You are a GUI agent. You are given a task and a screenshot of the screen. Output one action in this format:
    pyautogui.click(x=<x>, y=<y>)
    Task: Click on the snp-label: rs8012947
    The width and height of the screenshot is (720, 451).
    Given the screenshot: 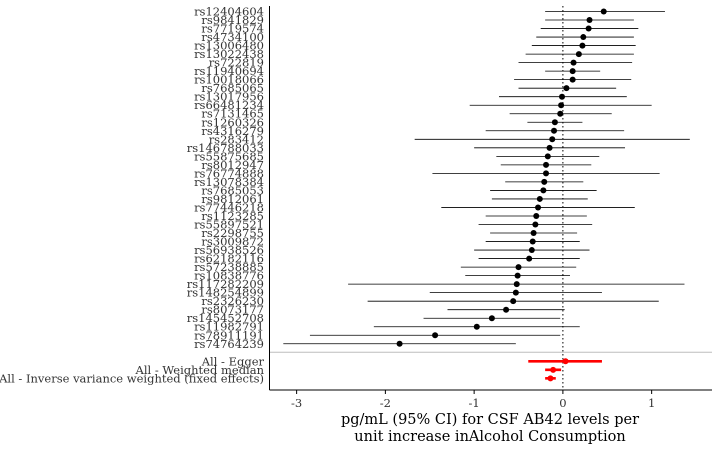 What is the action you would take?
    pyautogui.click(x=232, y=165)
    